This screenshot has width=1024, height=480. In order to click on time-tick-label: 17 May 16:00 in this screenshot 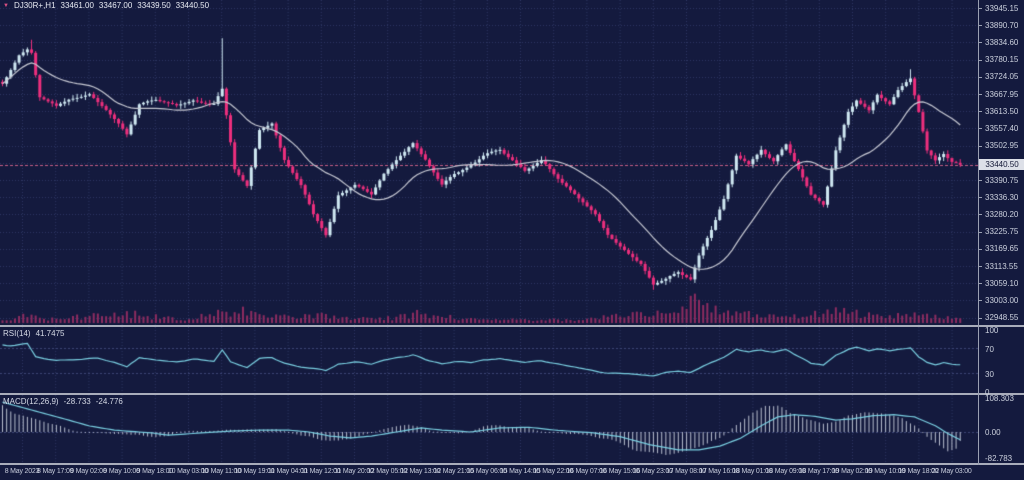, I will do `click(719, 471)`.